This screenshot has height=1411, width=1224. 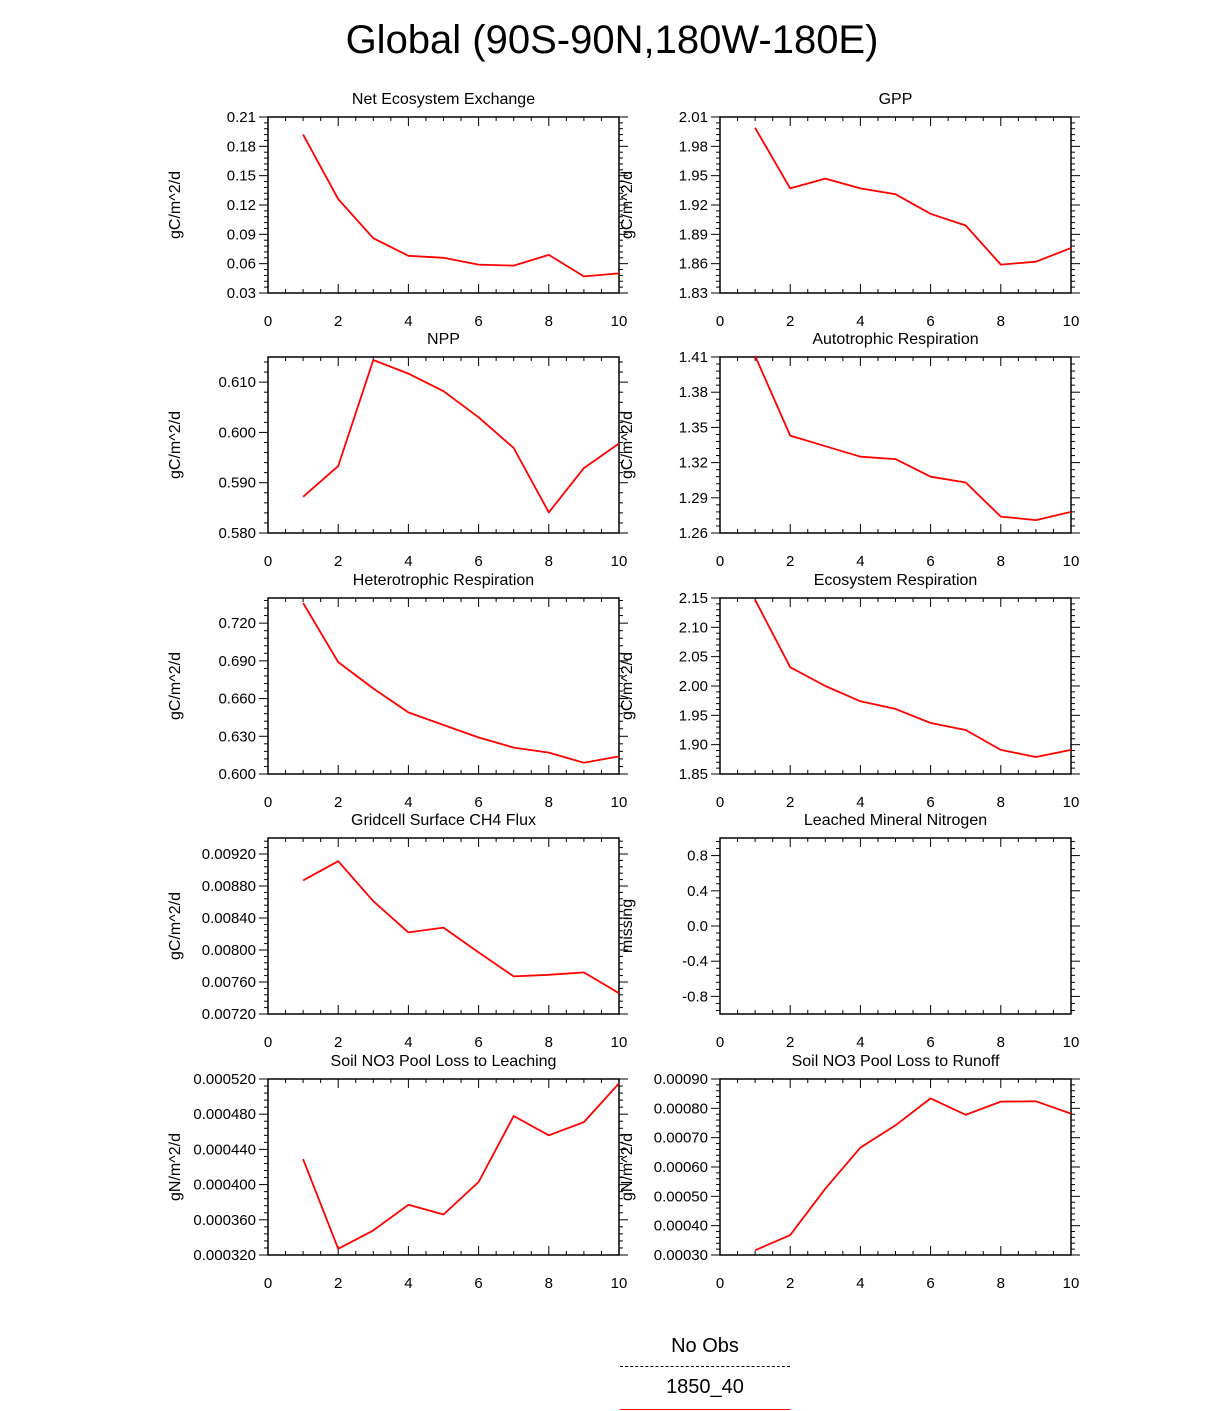 What do you see at coordinates (237, 661) in the screenshot?
I see `y-tick-label: 0.690` at bounding box center [237, 661].